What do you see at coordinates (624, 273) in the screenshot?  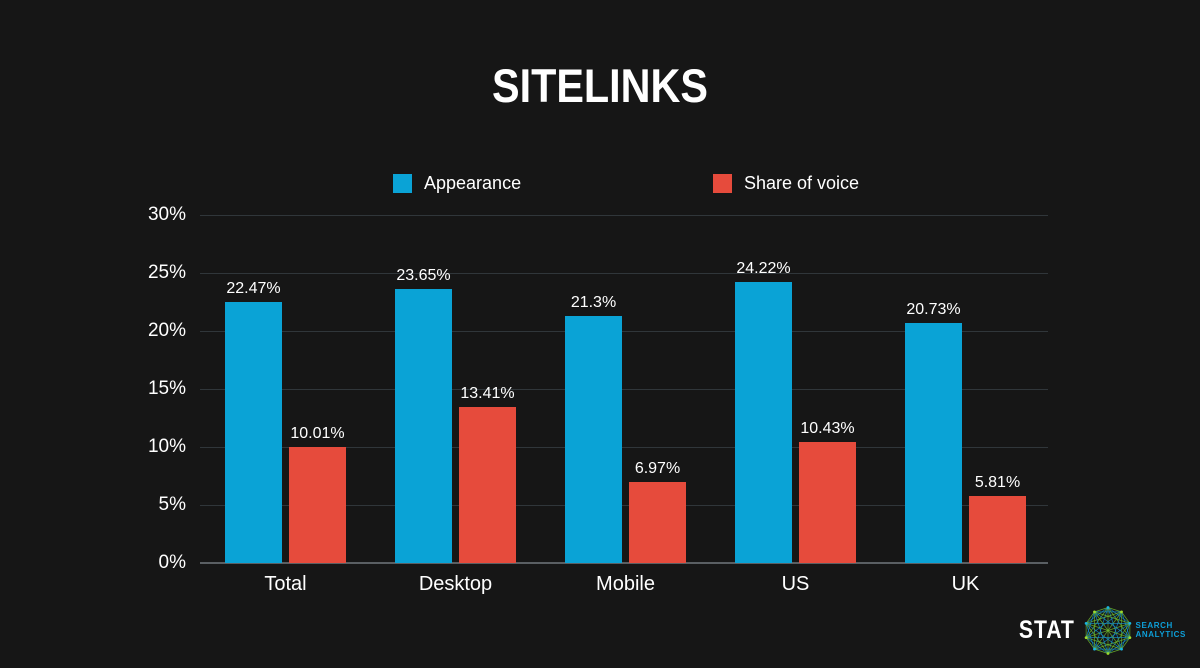 I see `gridline-25pct` at bounding box center [624, 273].